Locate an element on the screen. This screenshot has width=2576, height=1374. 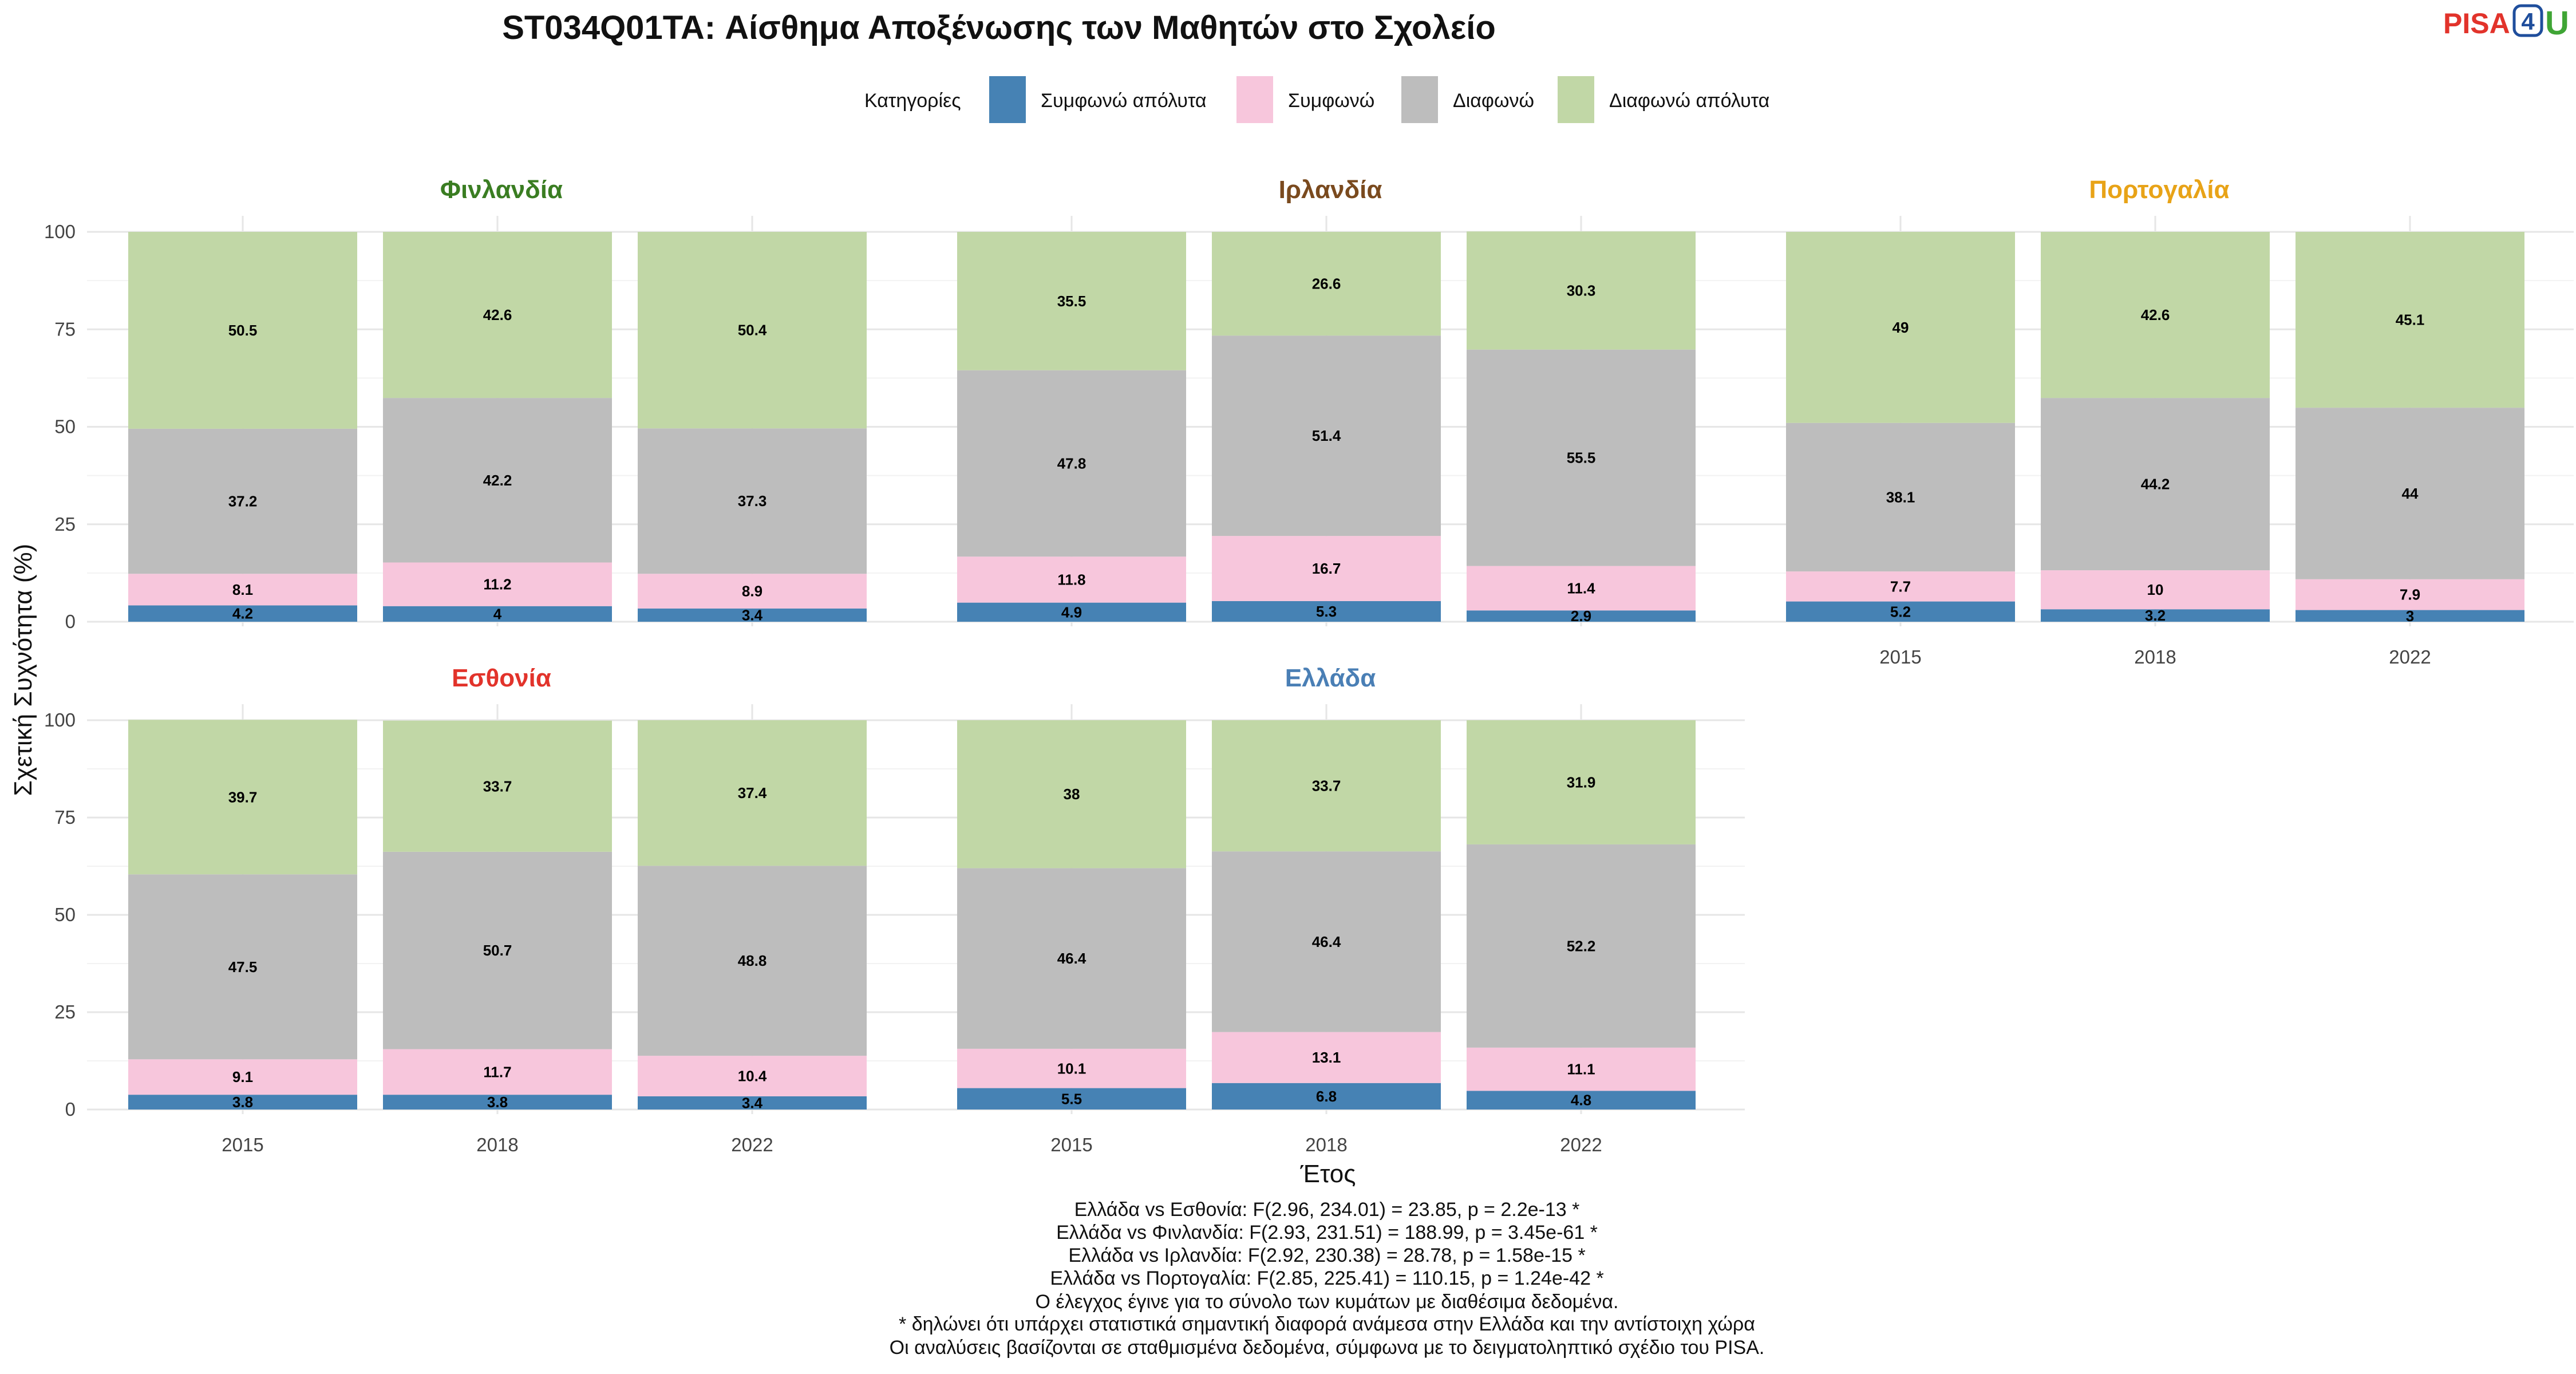
bar-label-3-2022-3: 44 is located at coordinates (2410, 493).